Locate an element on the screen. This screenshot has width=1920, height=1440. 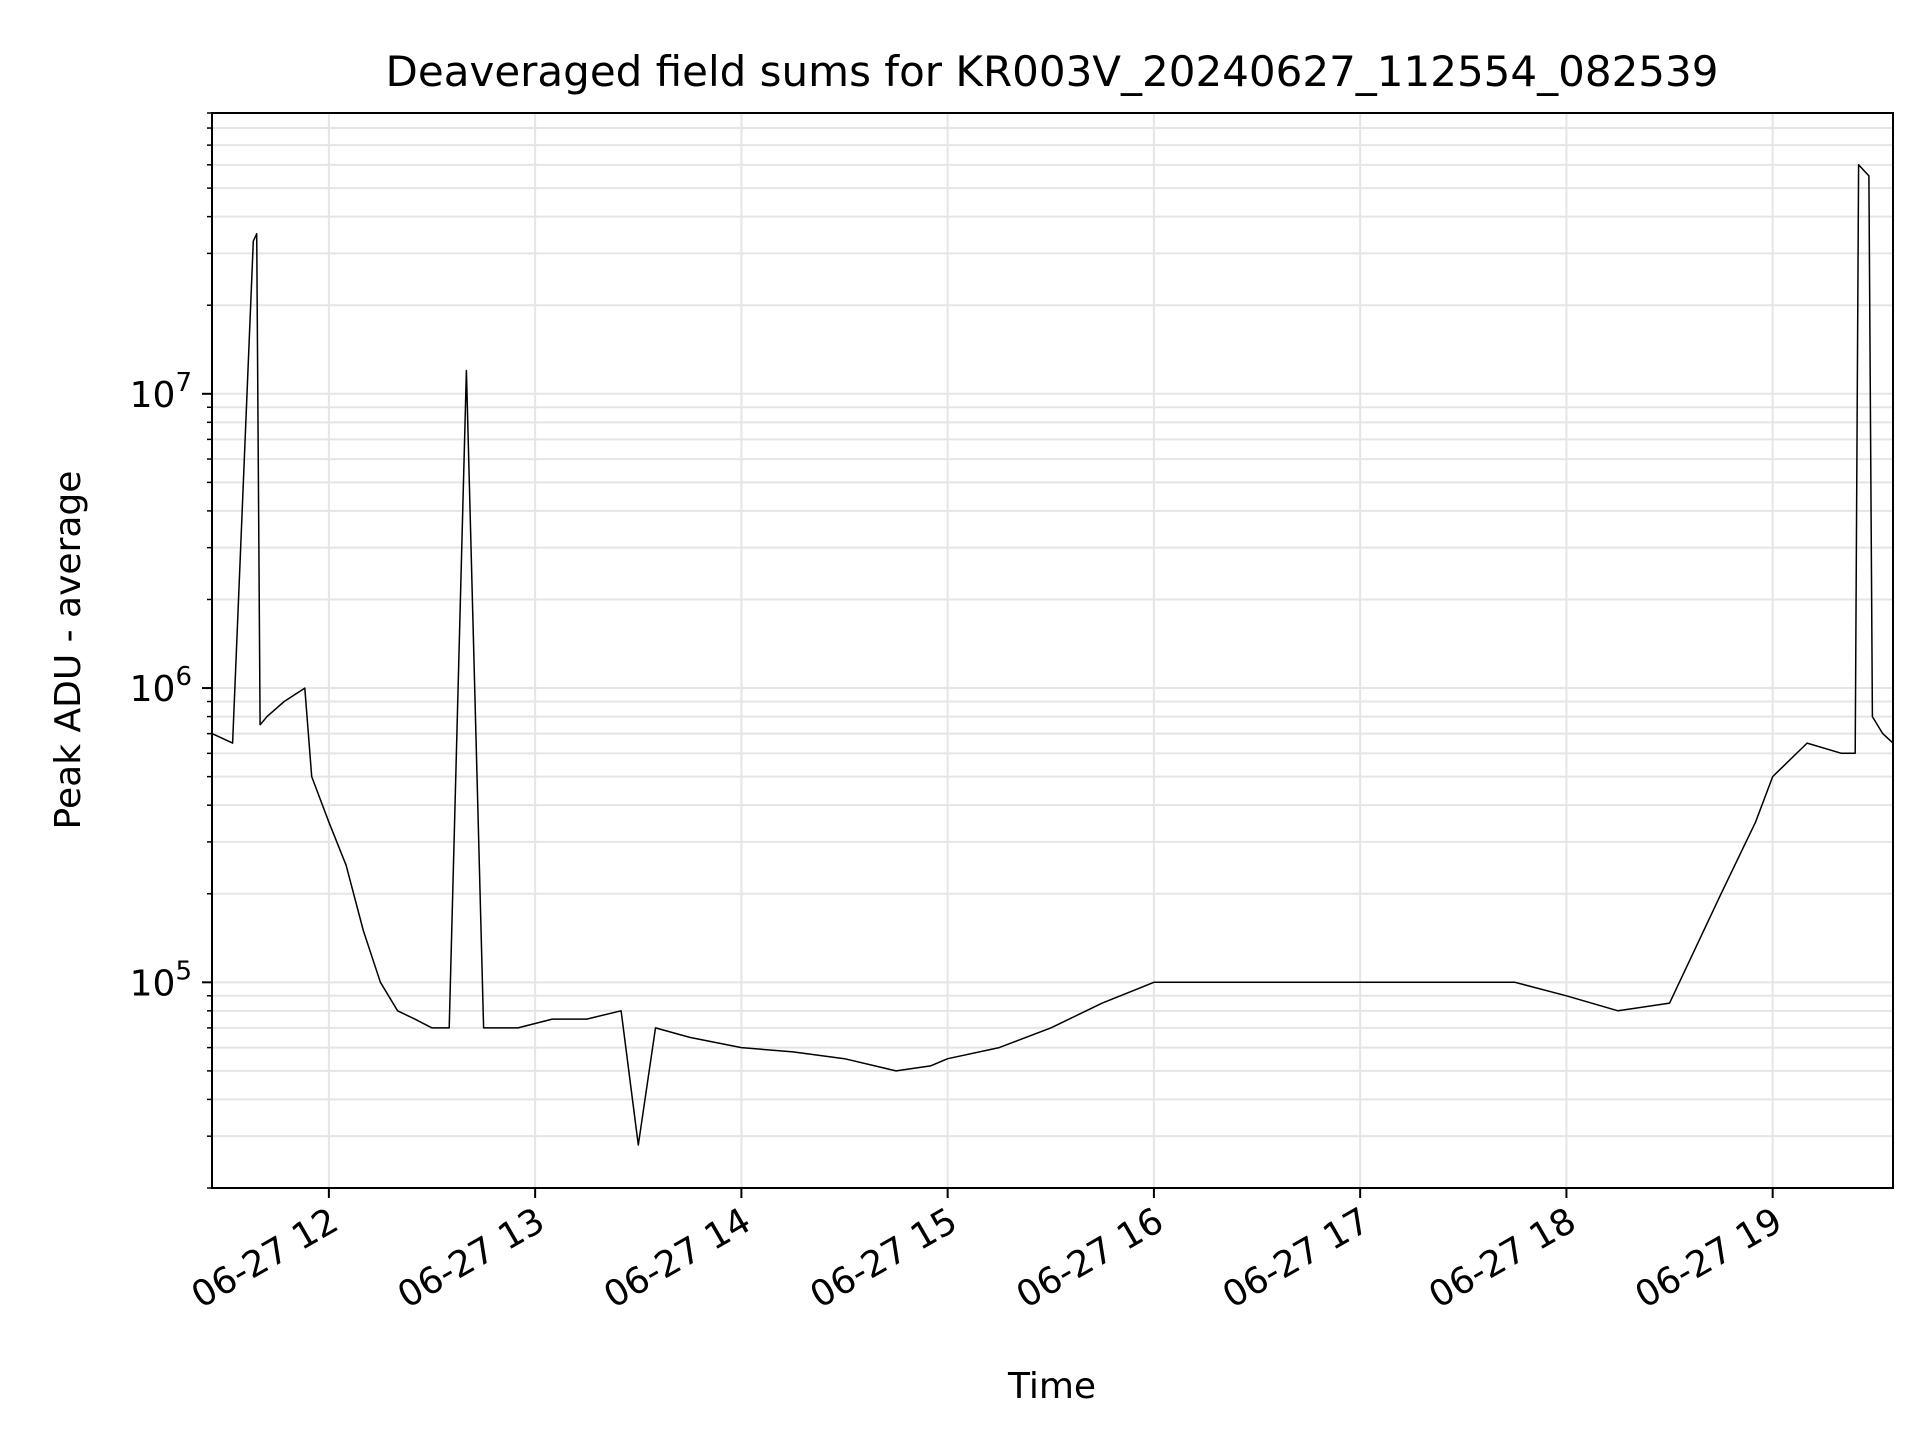
x-tick-label: 06-27 12 is located at coordinates (265, 1258).